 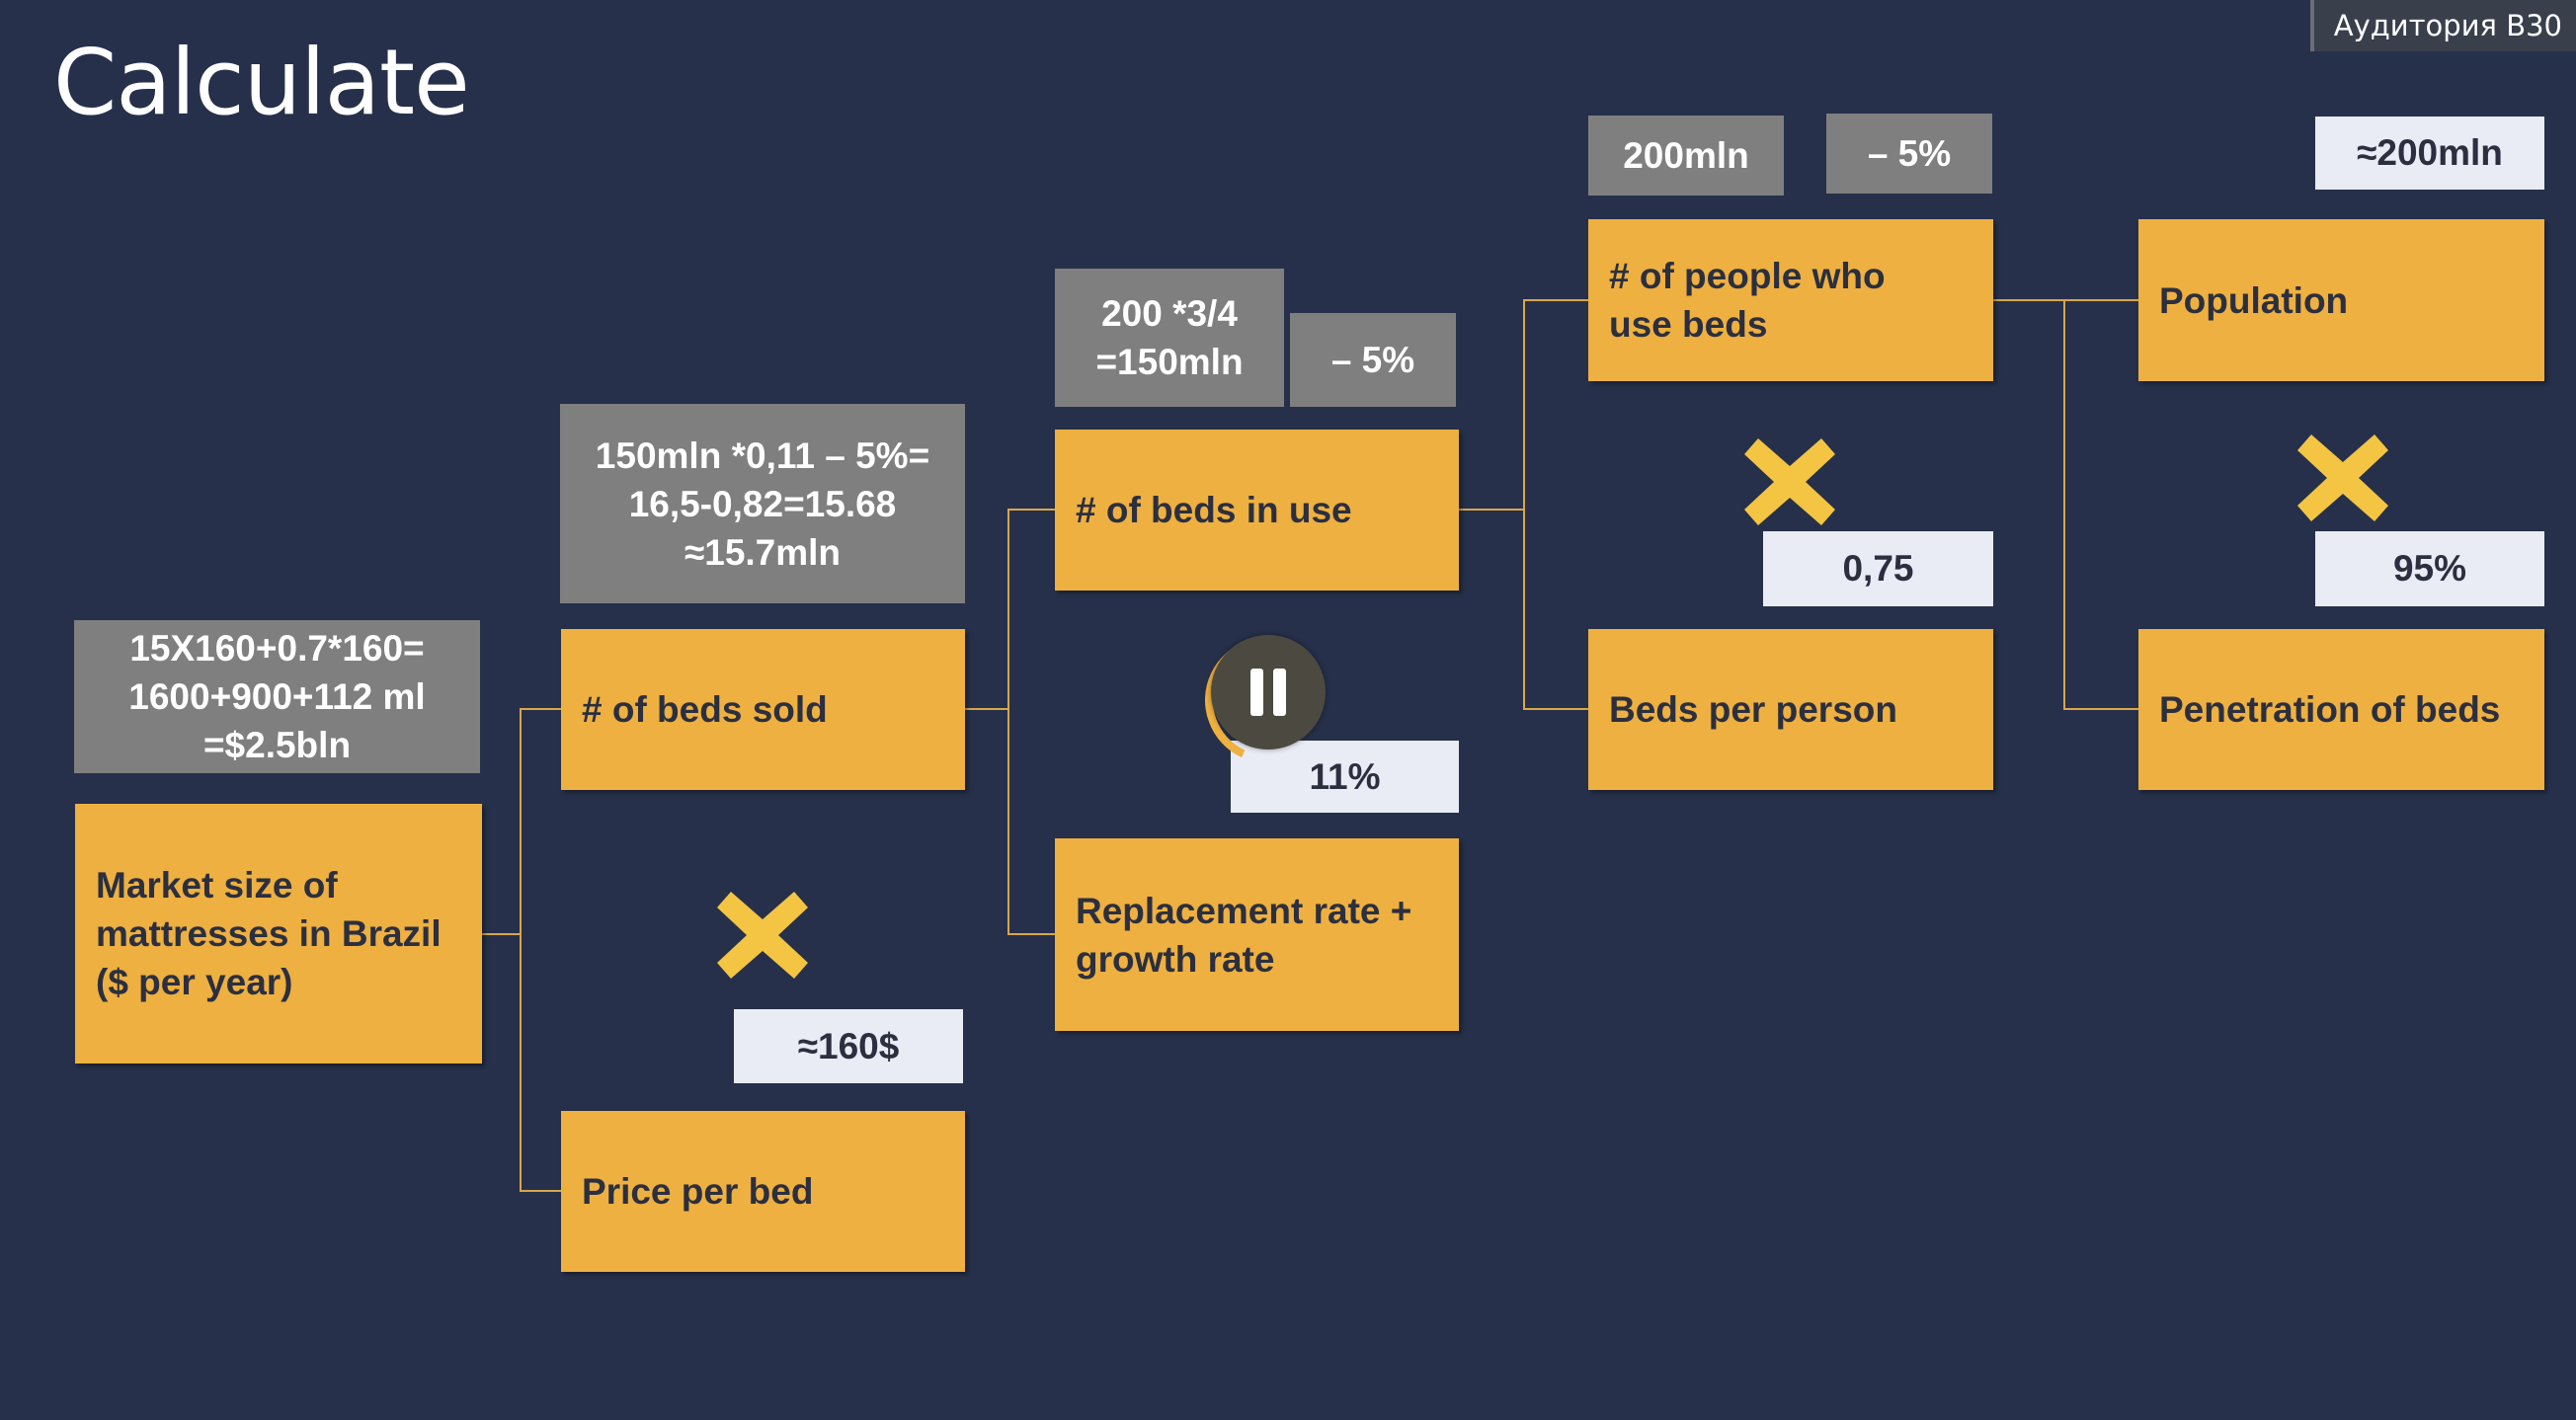 What do you see at coordinates (705, 709) in the screenshot?
I see `node-label: # of beds sold` at bounding box center [705, 709].